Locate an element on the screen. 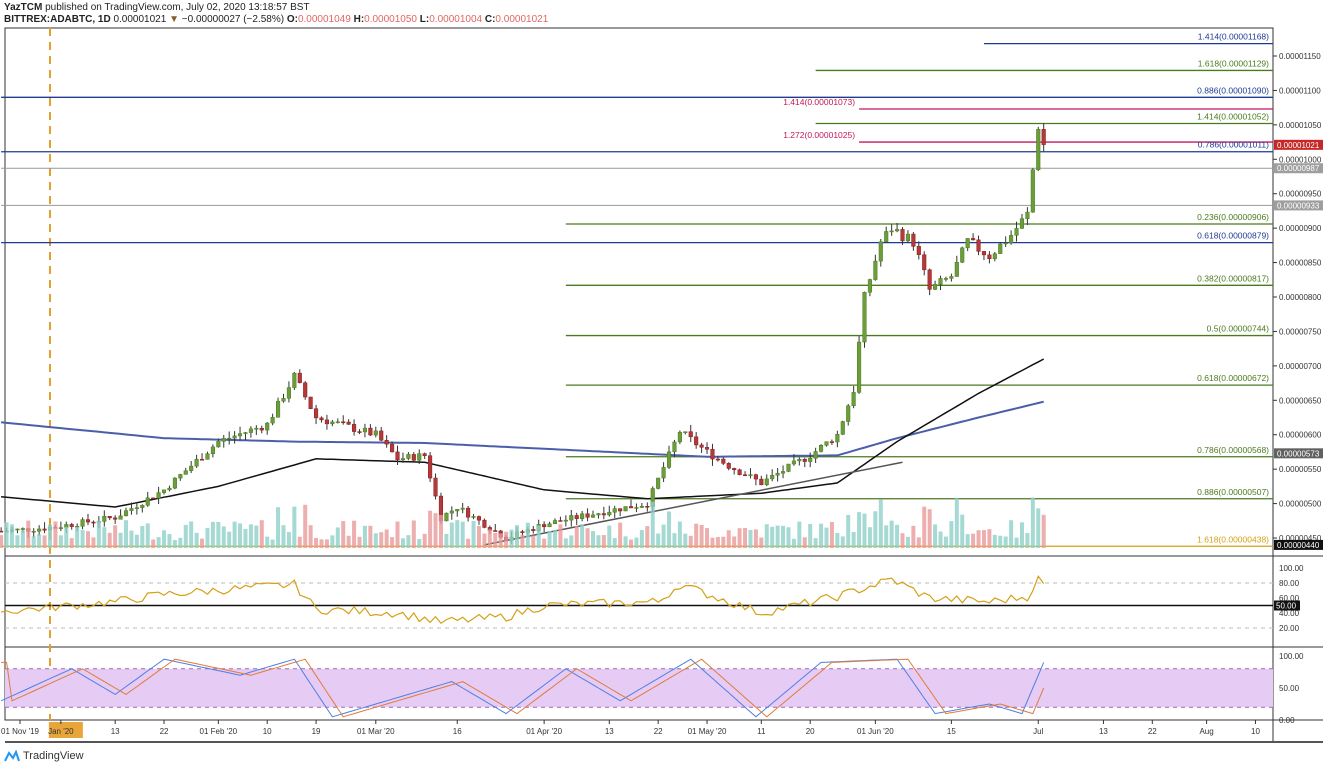 This screenshot has width=1323, height=768. stoch-band is located at coordinates (639, 688).